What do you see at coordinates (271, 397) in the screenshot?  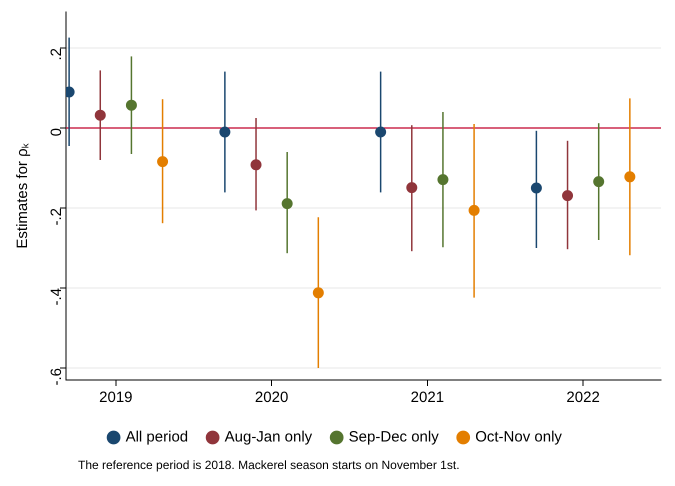 I see `x-tick-label: 2020` at bounding box center [271, 397].